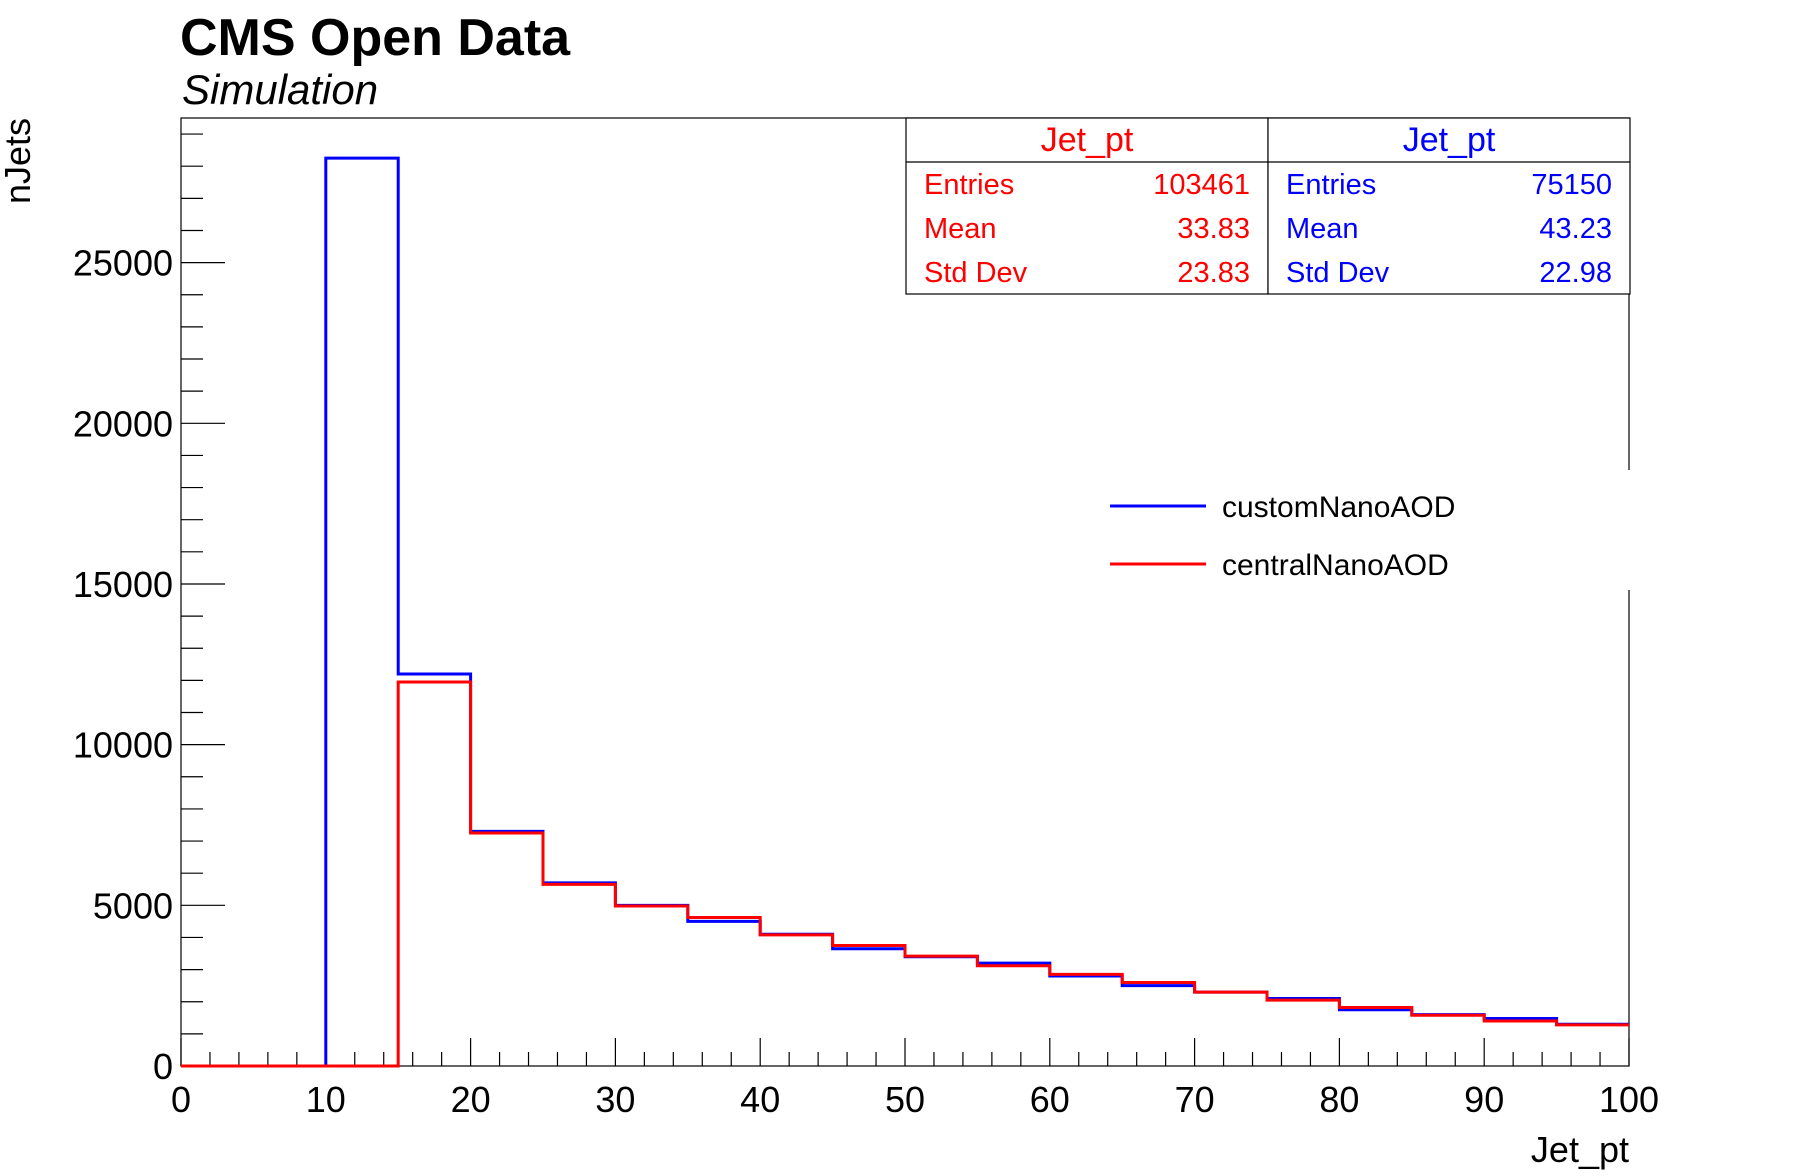 Image resolution: width=1798 pixels, height=1176 pixels. What do you see at coordinates (123, 263) in the screenshot?
I see `y-tick-label: 25000` at bounding box center [123, 263].